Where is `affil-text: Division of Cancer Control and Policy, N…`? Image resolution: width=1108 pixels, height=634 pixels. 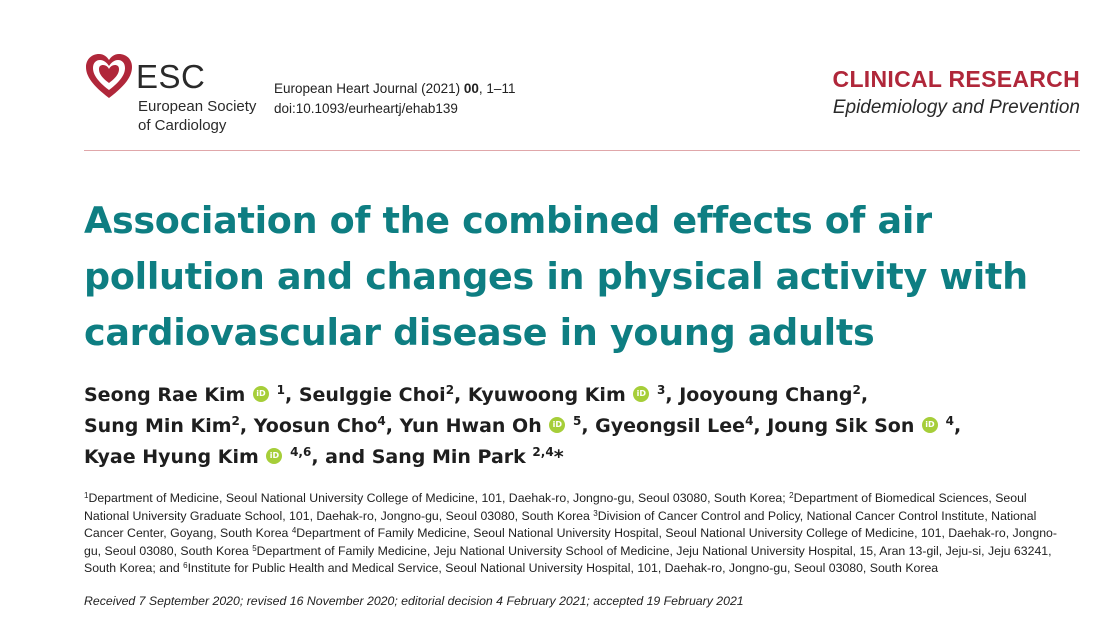
affil-text: Division of Cancer Control and Policy, N… is located at coordinates (560, 524).